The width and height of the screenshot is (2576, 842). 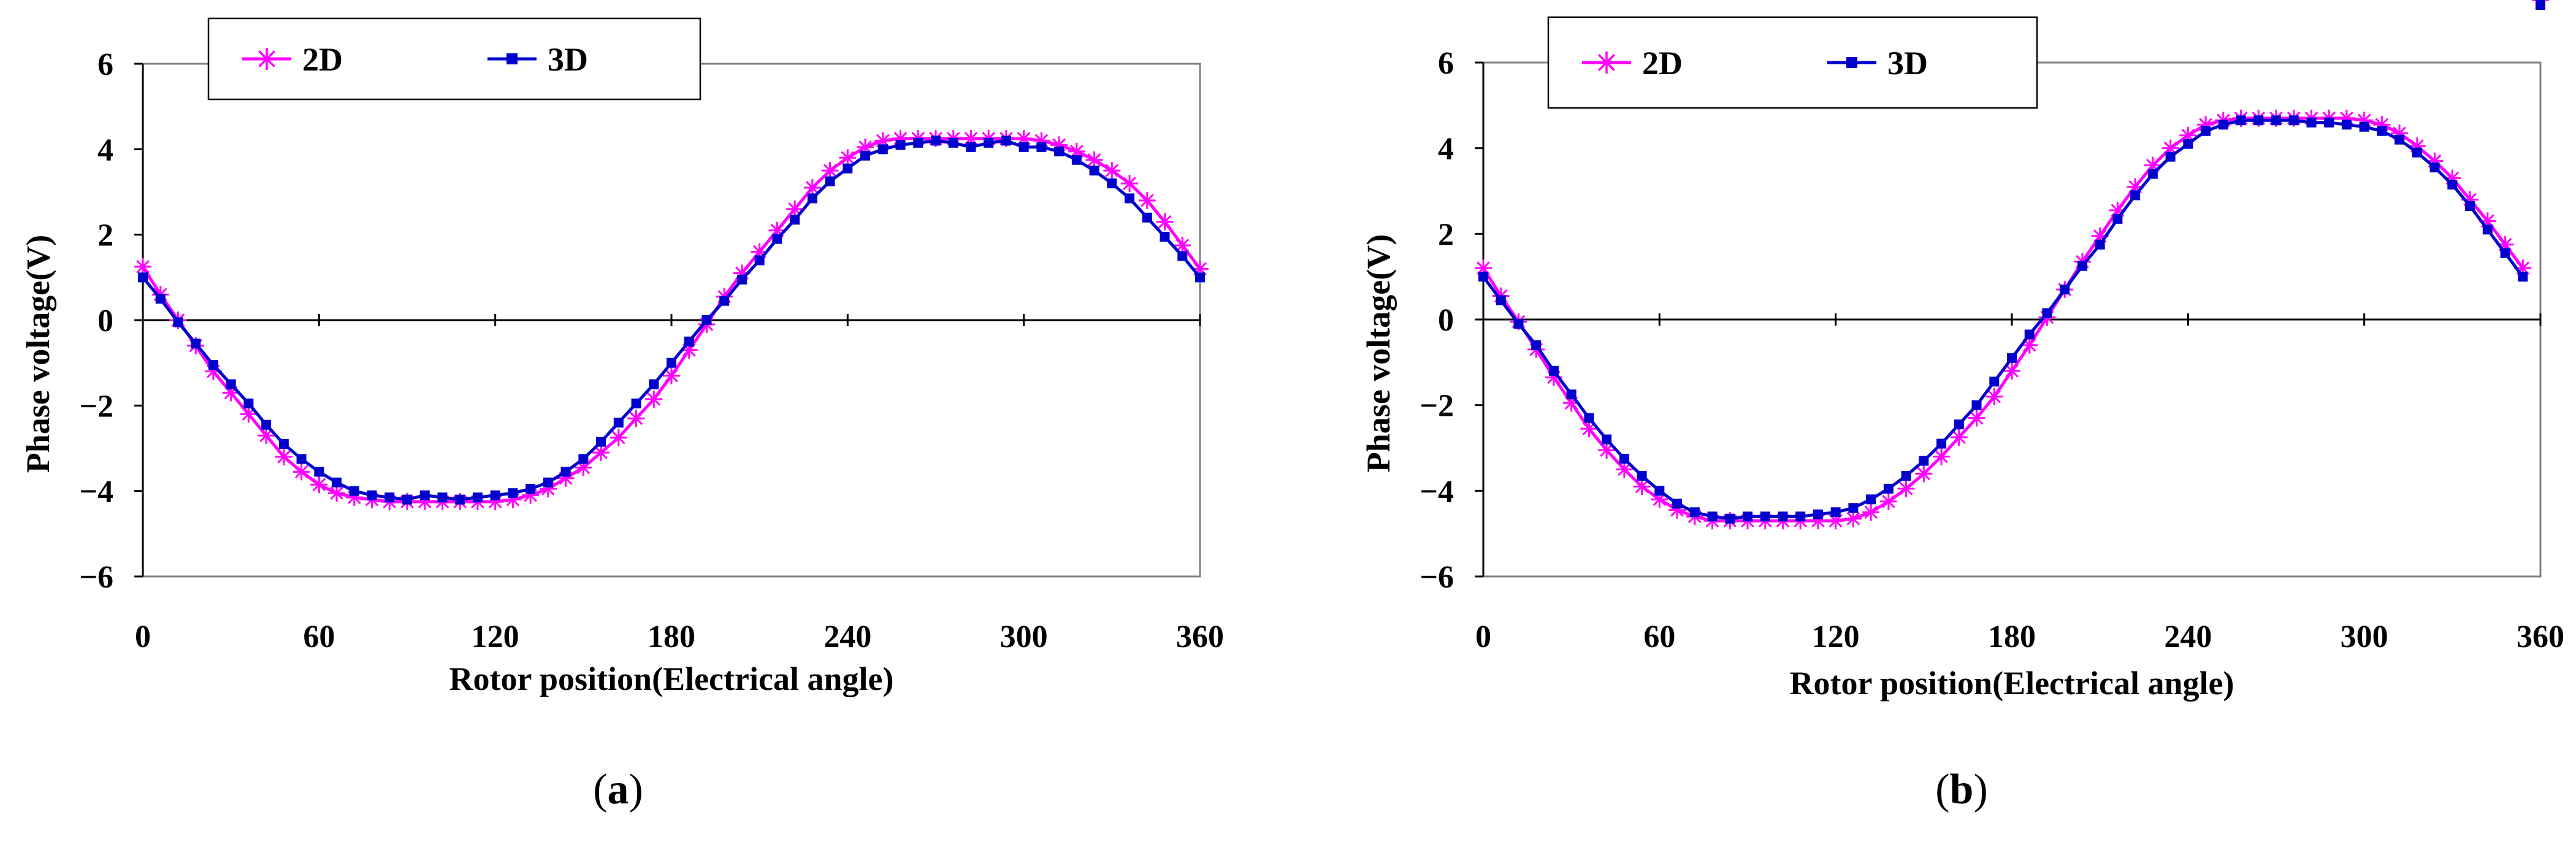 What do you see at coordinates (1024, 636) in the screenshot?
I see `x-tick-label: 300` at bounding box center [1024, 636].